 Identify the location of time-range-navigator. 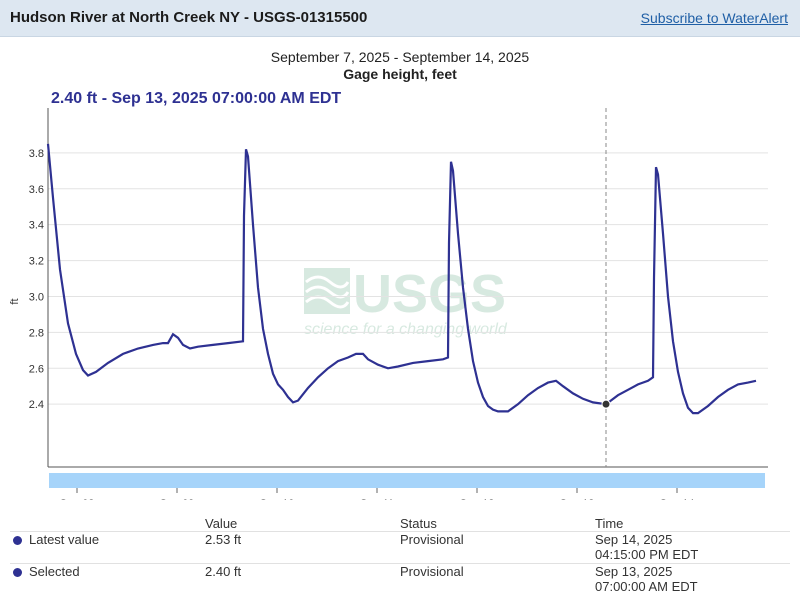
(407, 480).